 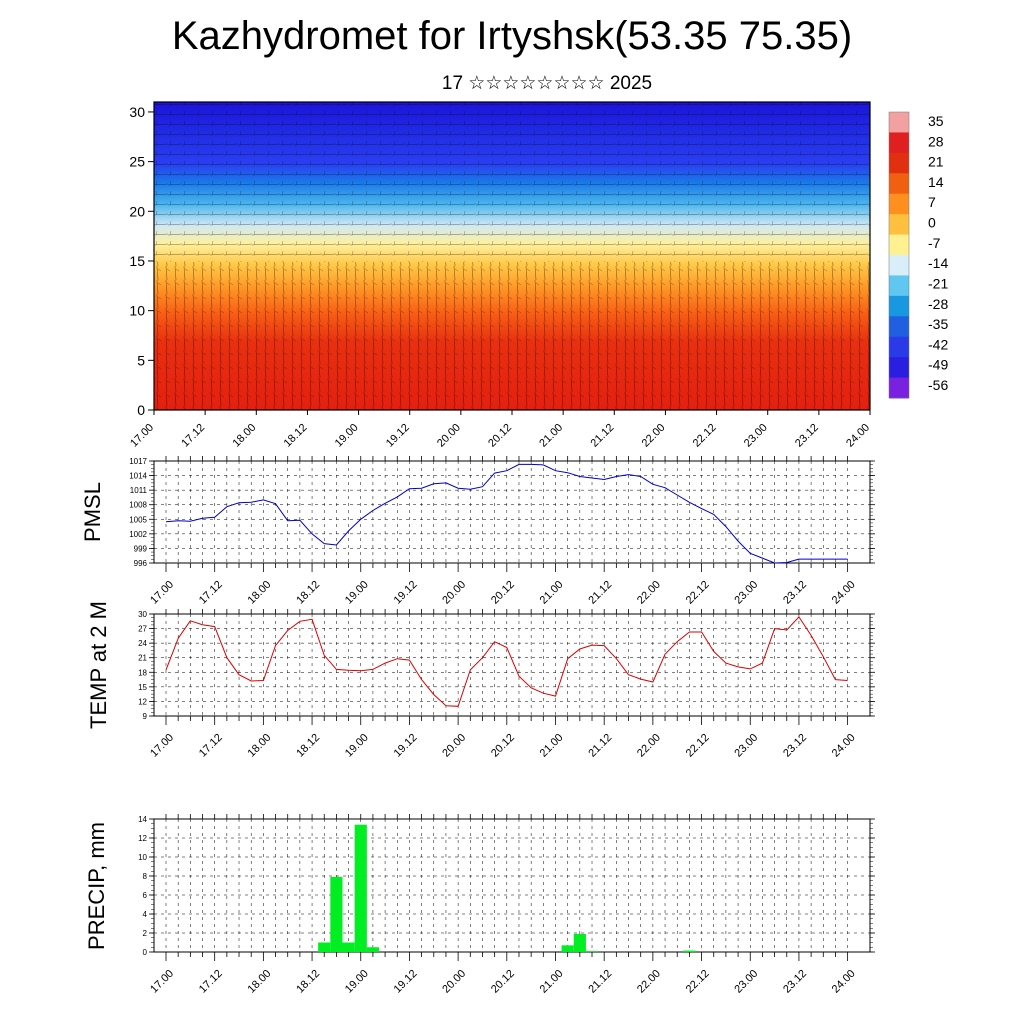 What do you see at coordinates (705, 436) in the screenshot?
I see `heatmap-xtick-label: 22.12` at bounding box center [705, 436].